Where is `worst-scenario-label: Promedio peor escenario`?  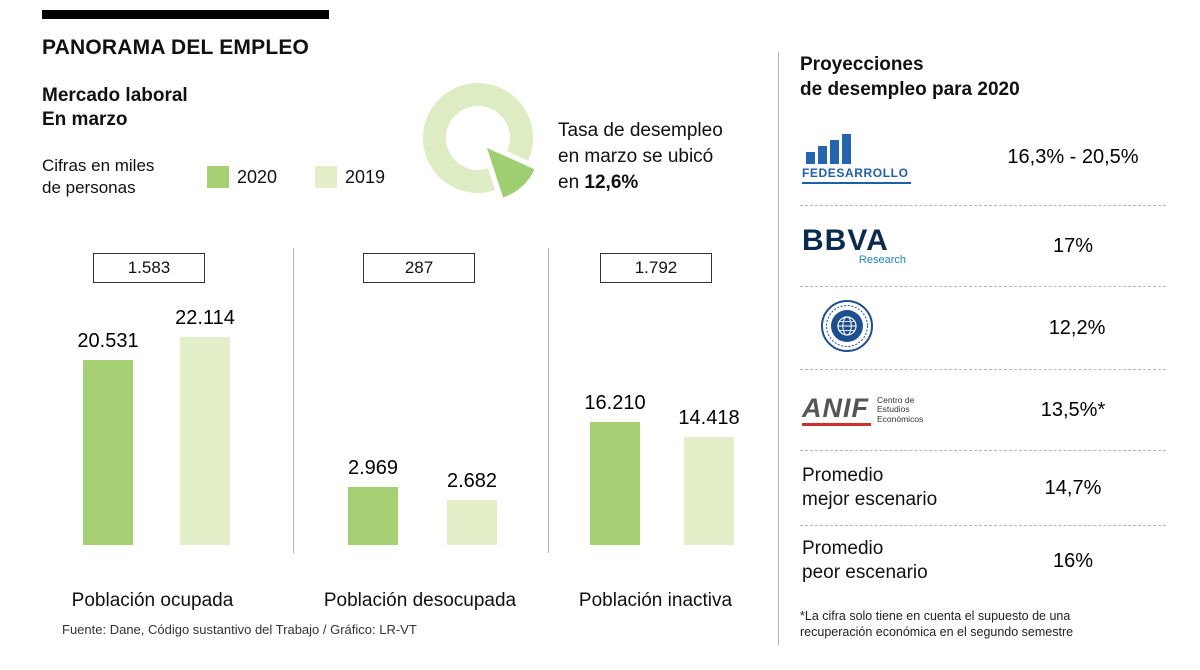 worst-scenario-label: Promedio peor escenario is located at coordinates (865, 560).